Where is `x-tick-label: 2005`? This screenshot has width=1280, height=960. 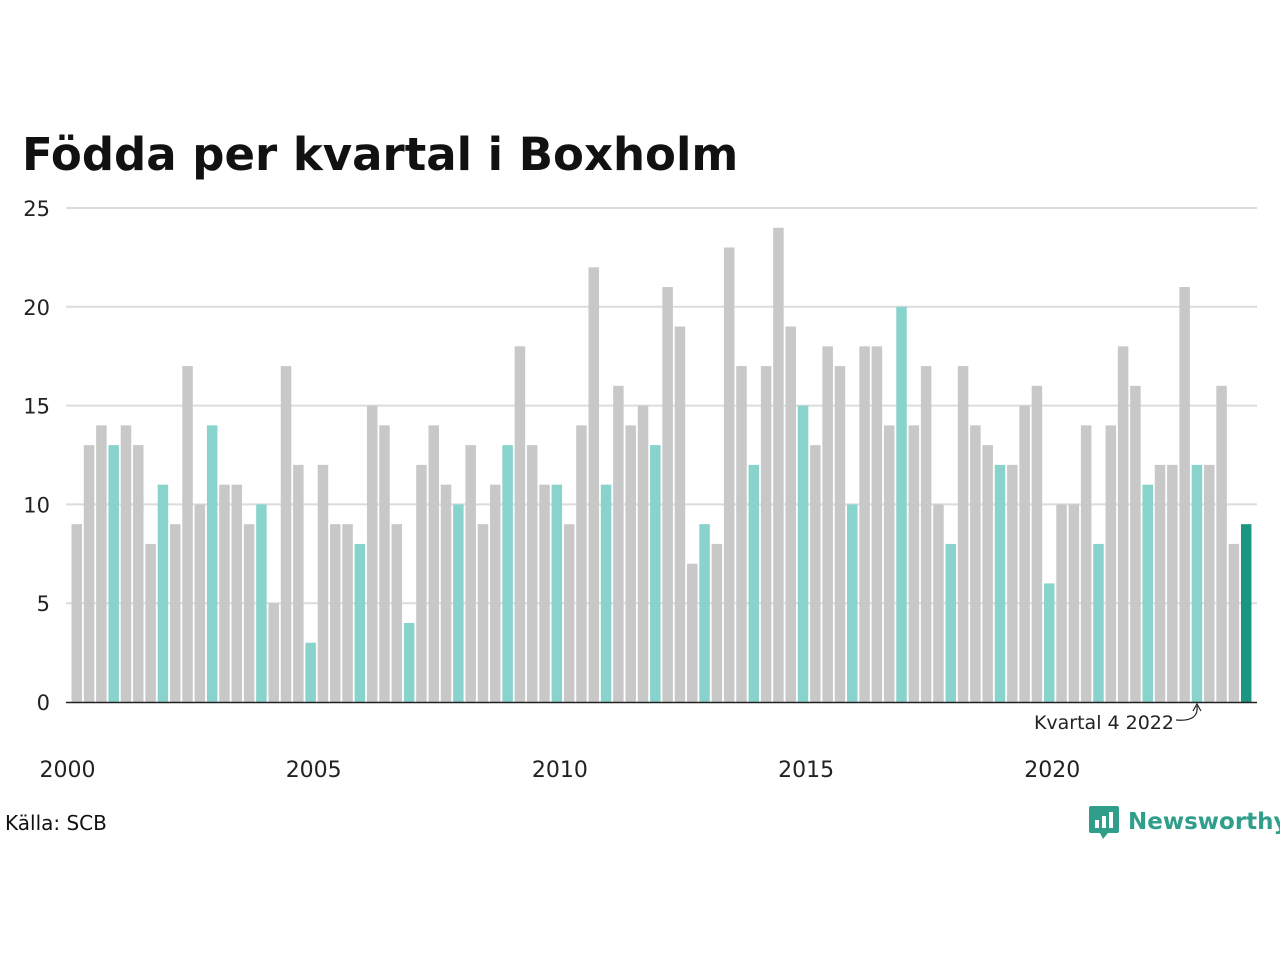
x-tick-label: 2005 is located at coordinates (314, 770).